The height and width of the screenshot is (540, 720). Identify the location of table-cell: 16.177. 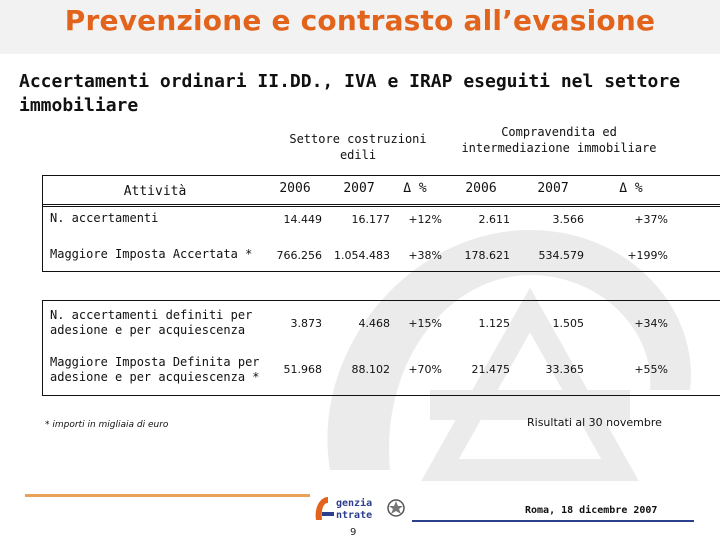
(371, 219).